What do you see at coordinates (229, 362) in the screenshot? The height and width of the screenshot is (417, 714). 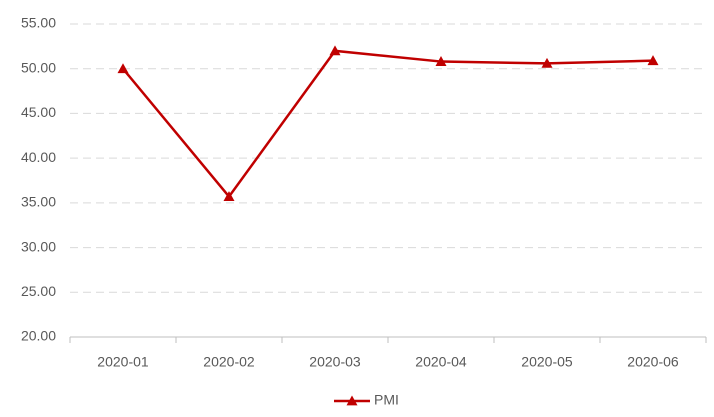 I see `x-tick-label: 2020-02` at bounding box center [229, 362].